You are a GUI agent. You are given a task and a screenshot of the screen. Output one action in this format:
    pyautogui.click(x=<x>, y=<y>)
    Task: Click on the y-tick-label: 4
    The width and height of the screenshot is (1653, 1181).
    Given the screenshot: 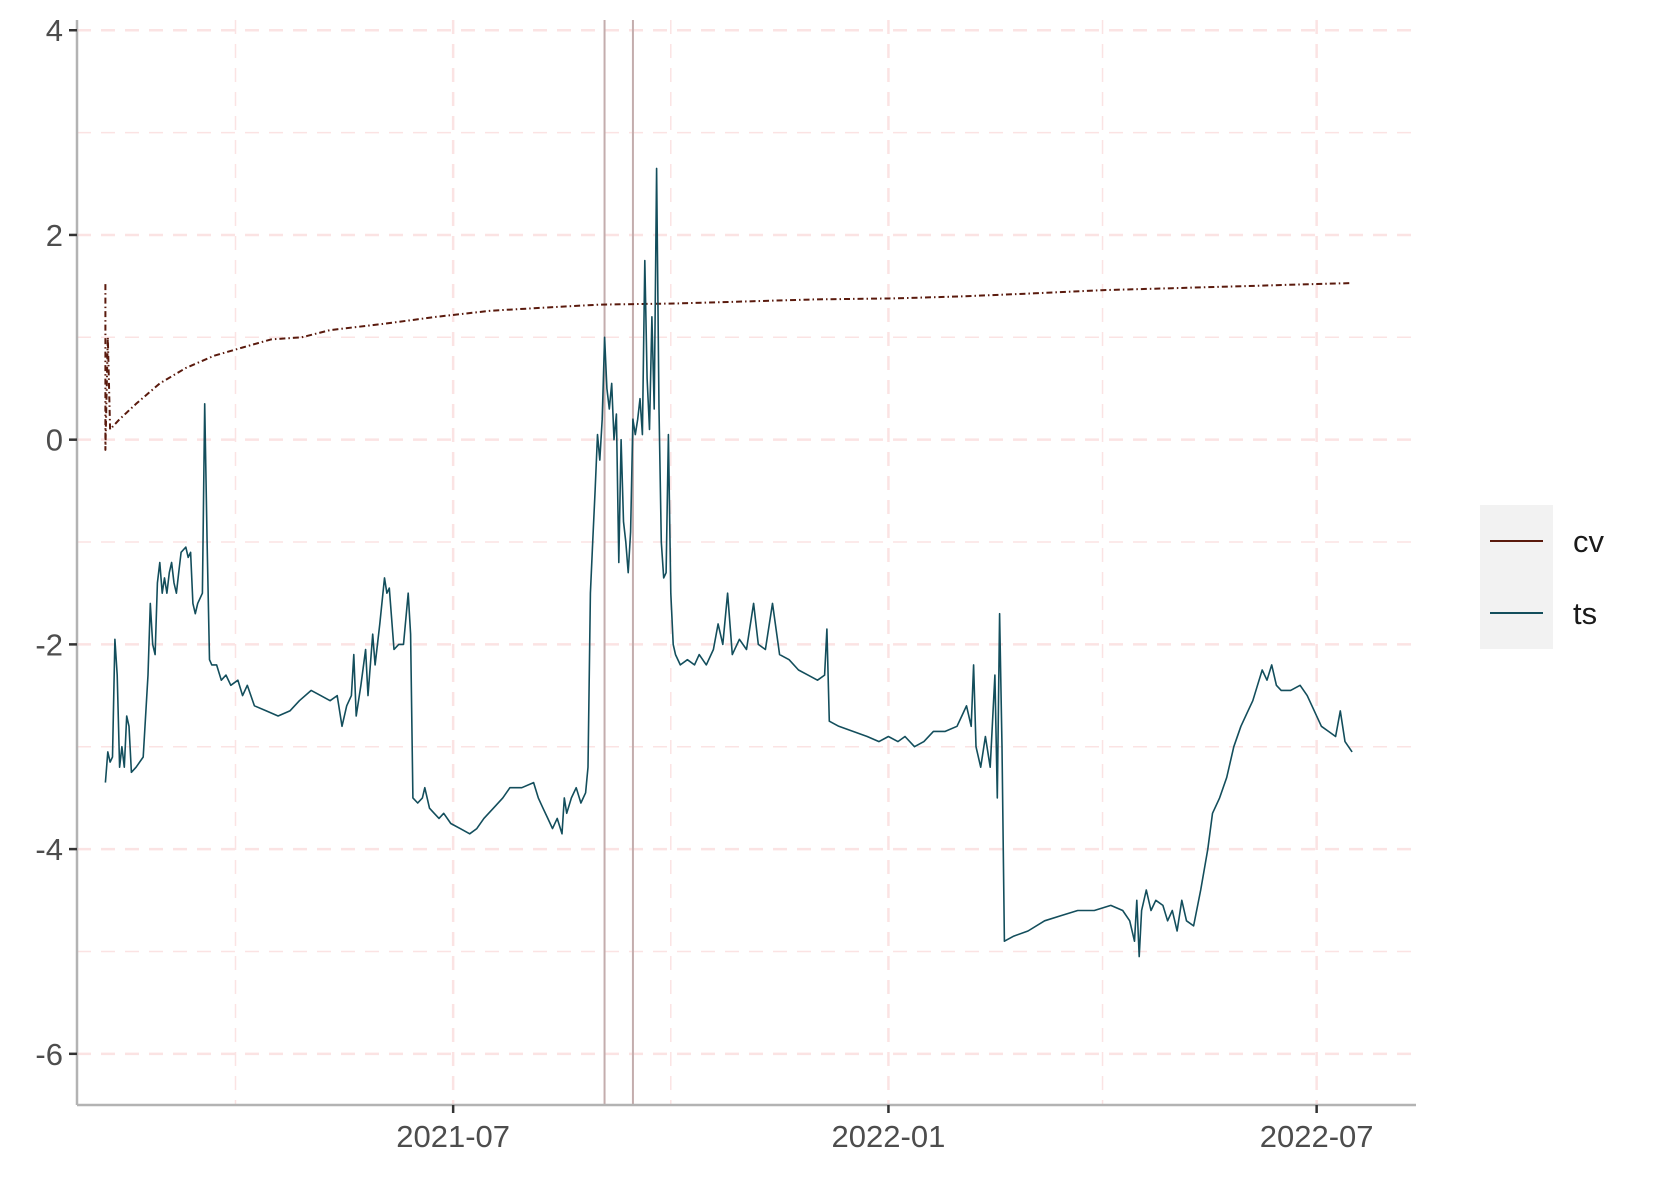 What is the action you would take?
    pyautogui.click(x=54, y=30)
    